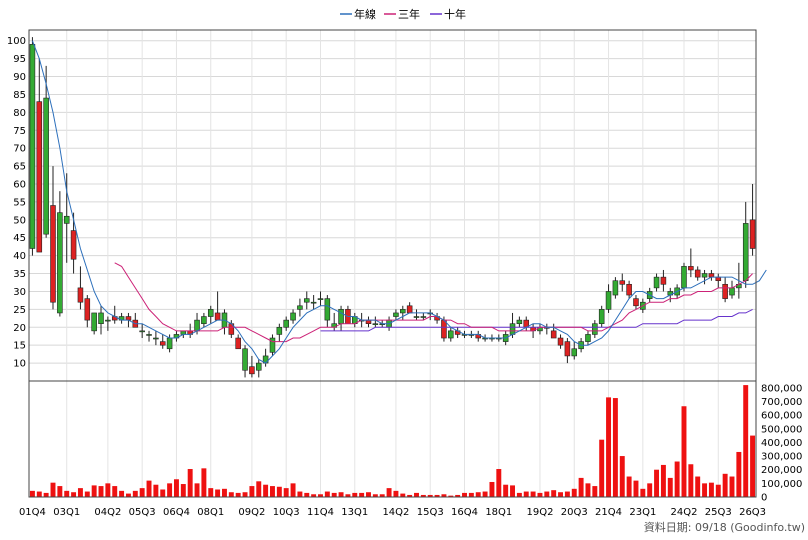 This screenshot has height=540, width=808. What do you see at coordinates (464, 512) in the screenshot?
I see `x-tick-label: 16Q4` at bounding box center [464, 512].